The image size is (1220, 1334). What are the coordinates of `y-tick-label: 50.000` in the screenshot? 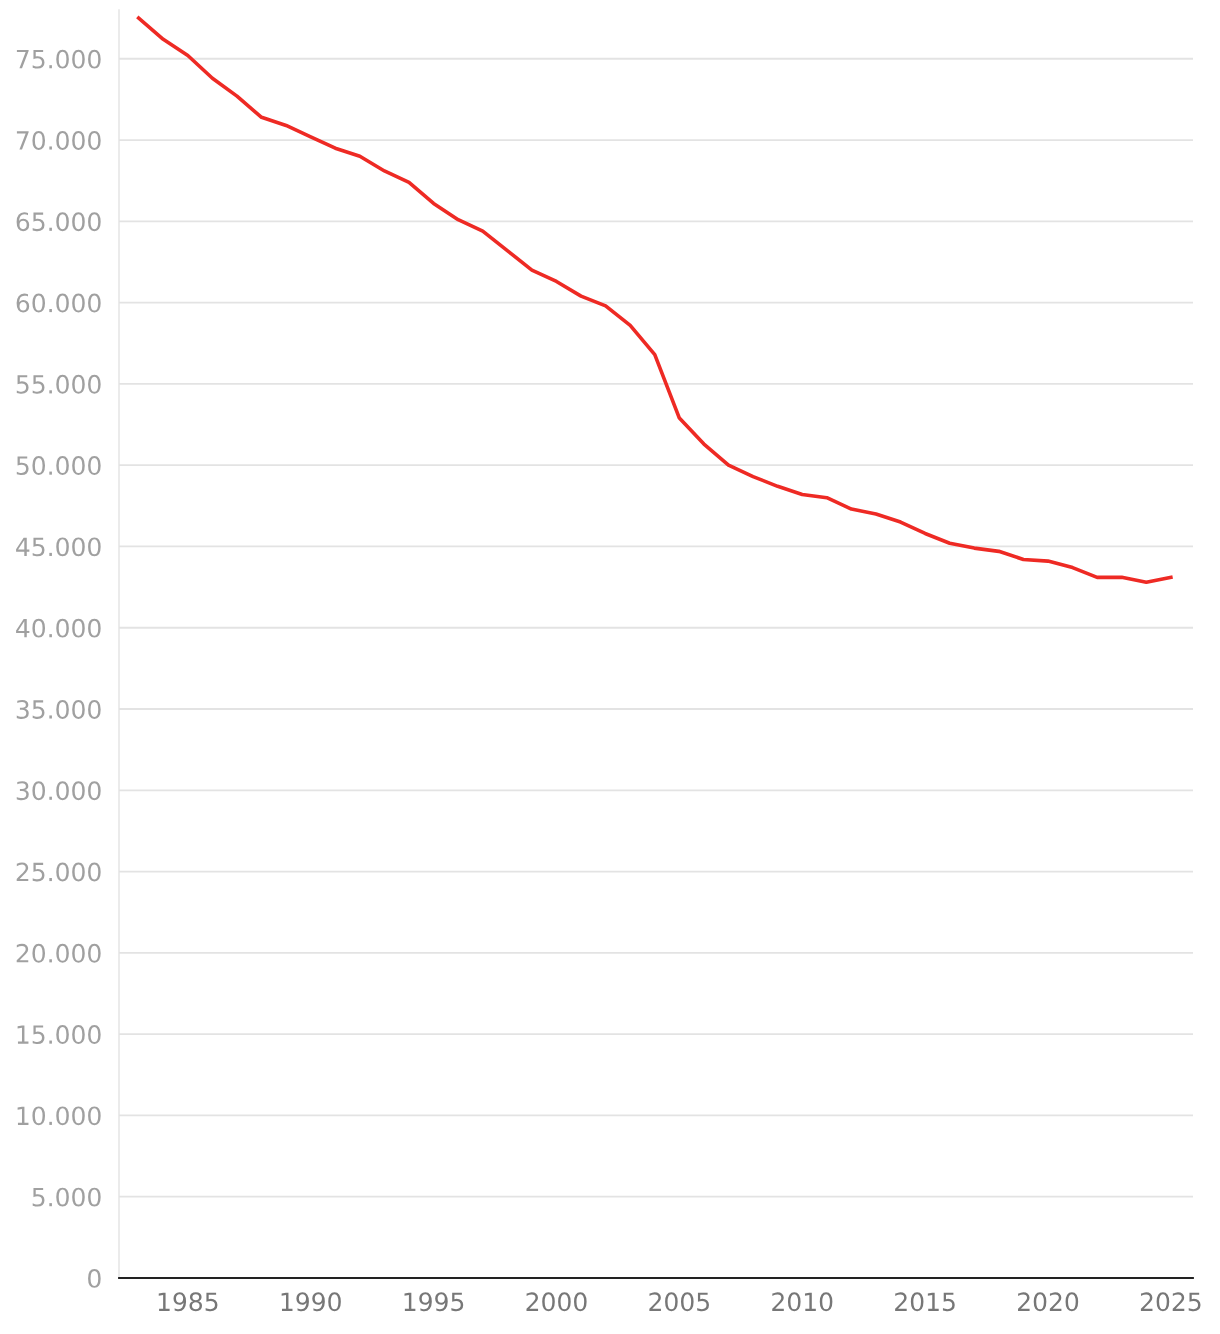 It's located at (58, 466).